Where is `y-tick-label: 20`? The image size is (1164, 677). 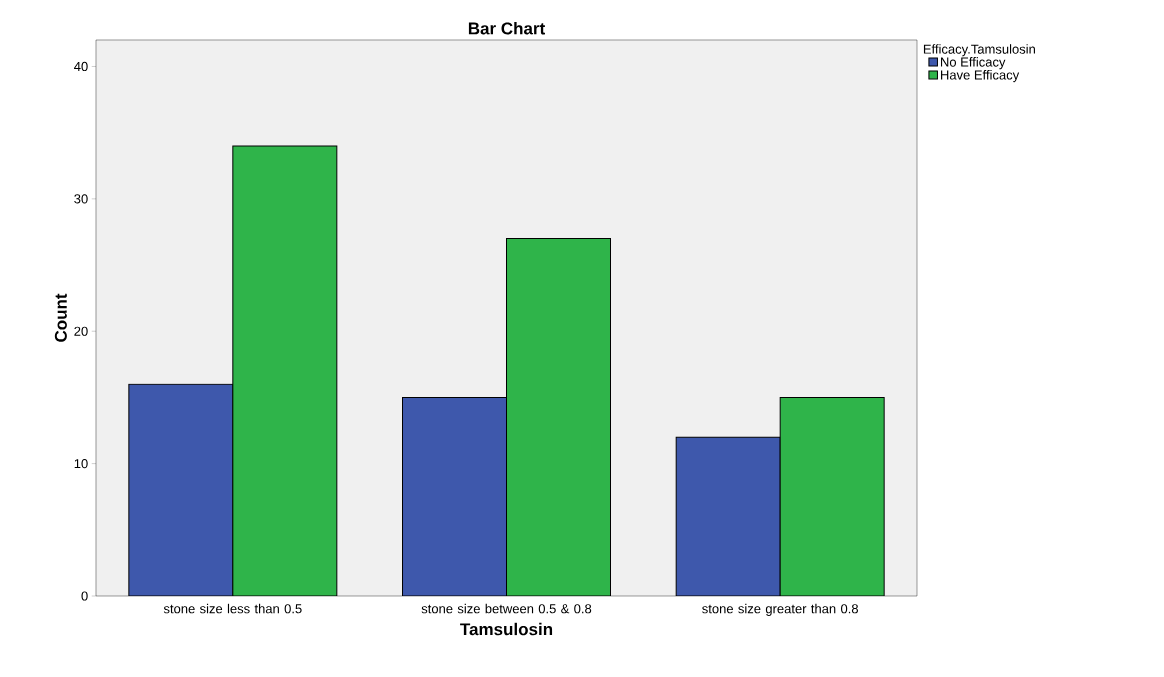 y-tick-label: 20 is located at coordinates (81, 331).